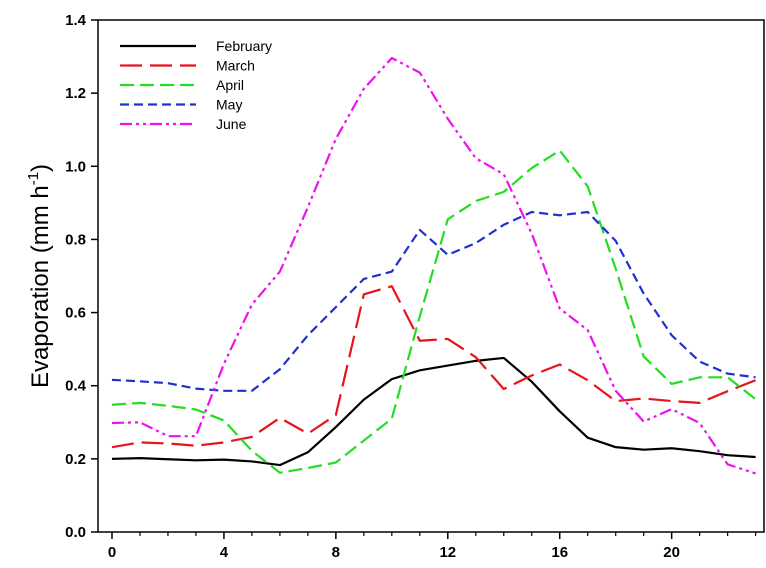  What do you see at coordinates (196, 85) in the screenshot?
I see `legend: February March April May June` at bounding box center [196, 85].